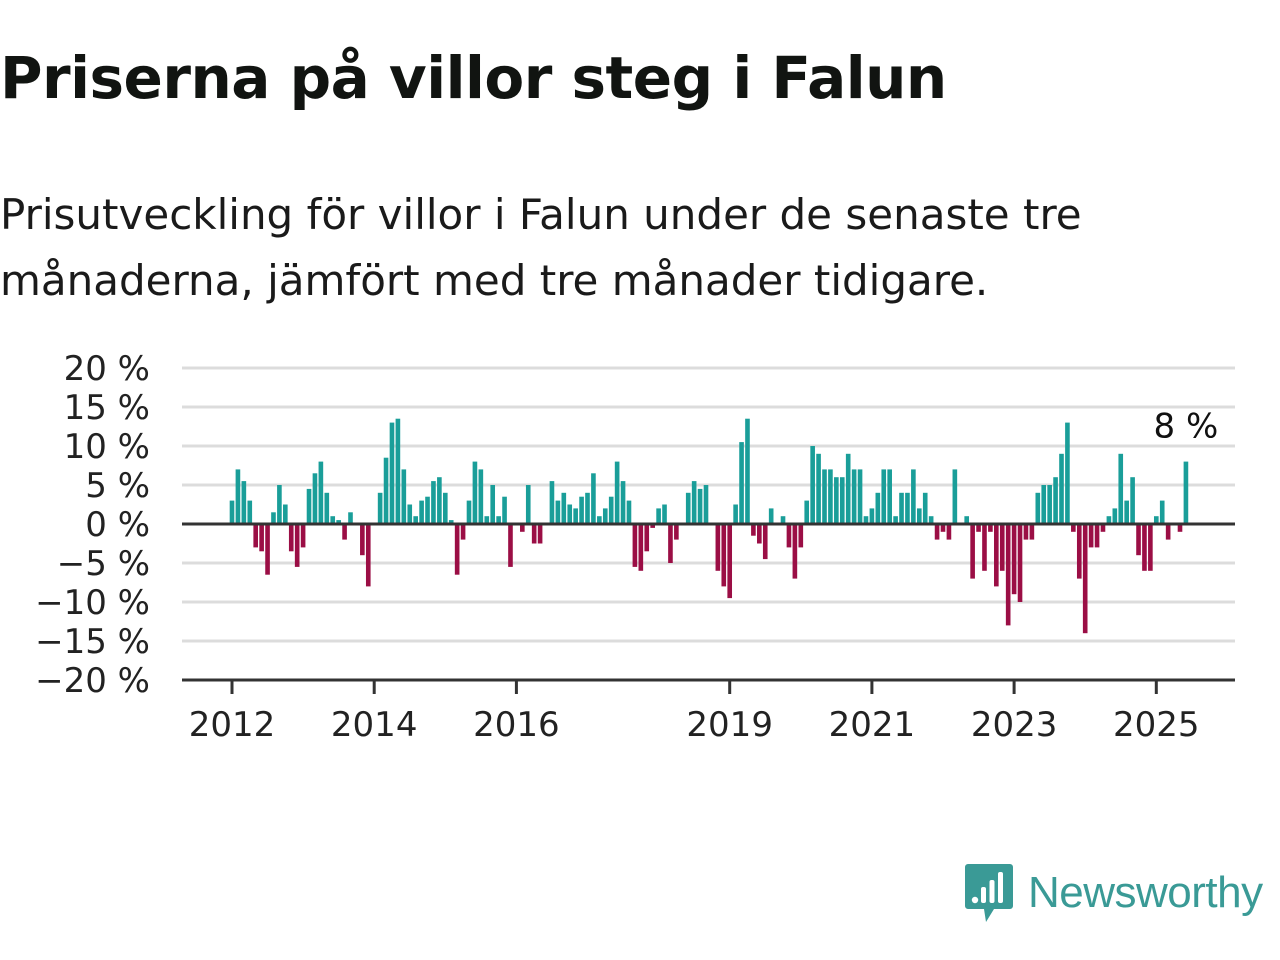 The width and height of the screenshot is (1280, 960). What do you see at coordinates (117, 525) in the screenshot?
I see `y-tick-label: 0 %` at bounding box center [117, 525].